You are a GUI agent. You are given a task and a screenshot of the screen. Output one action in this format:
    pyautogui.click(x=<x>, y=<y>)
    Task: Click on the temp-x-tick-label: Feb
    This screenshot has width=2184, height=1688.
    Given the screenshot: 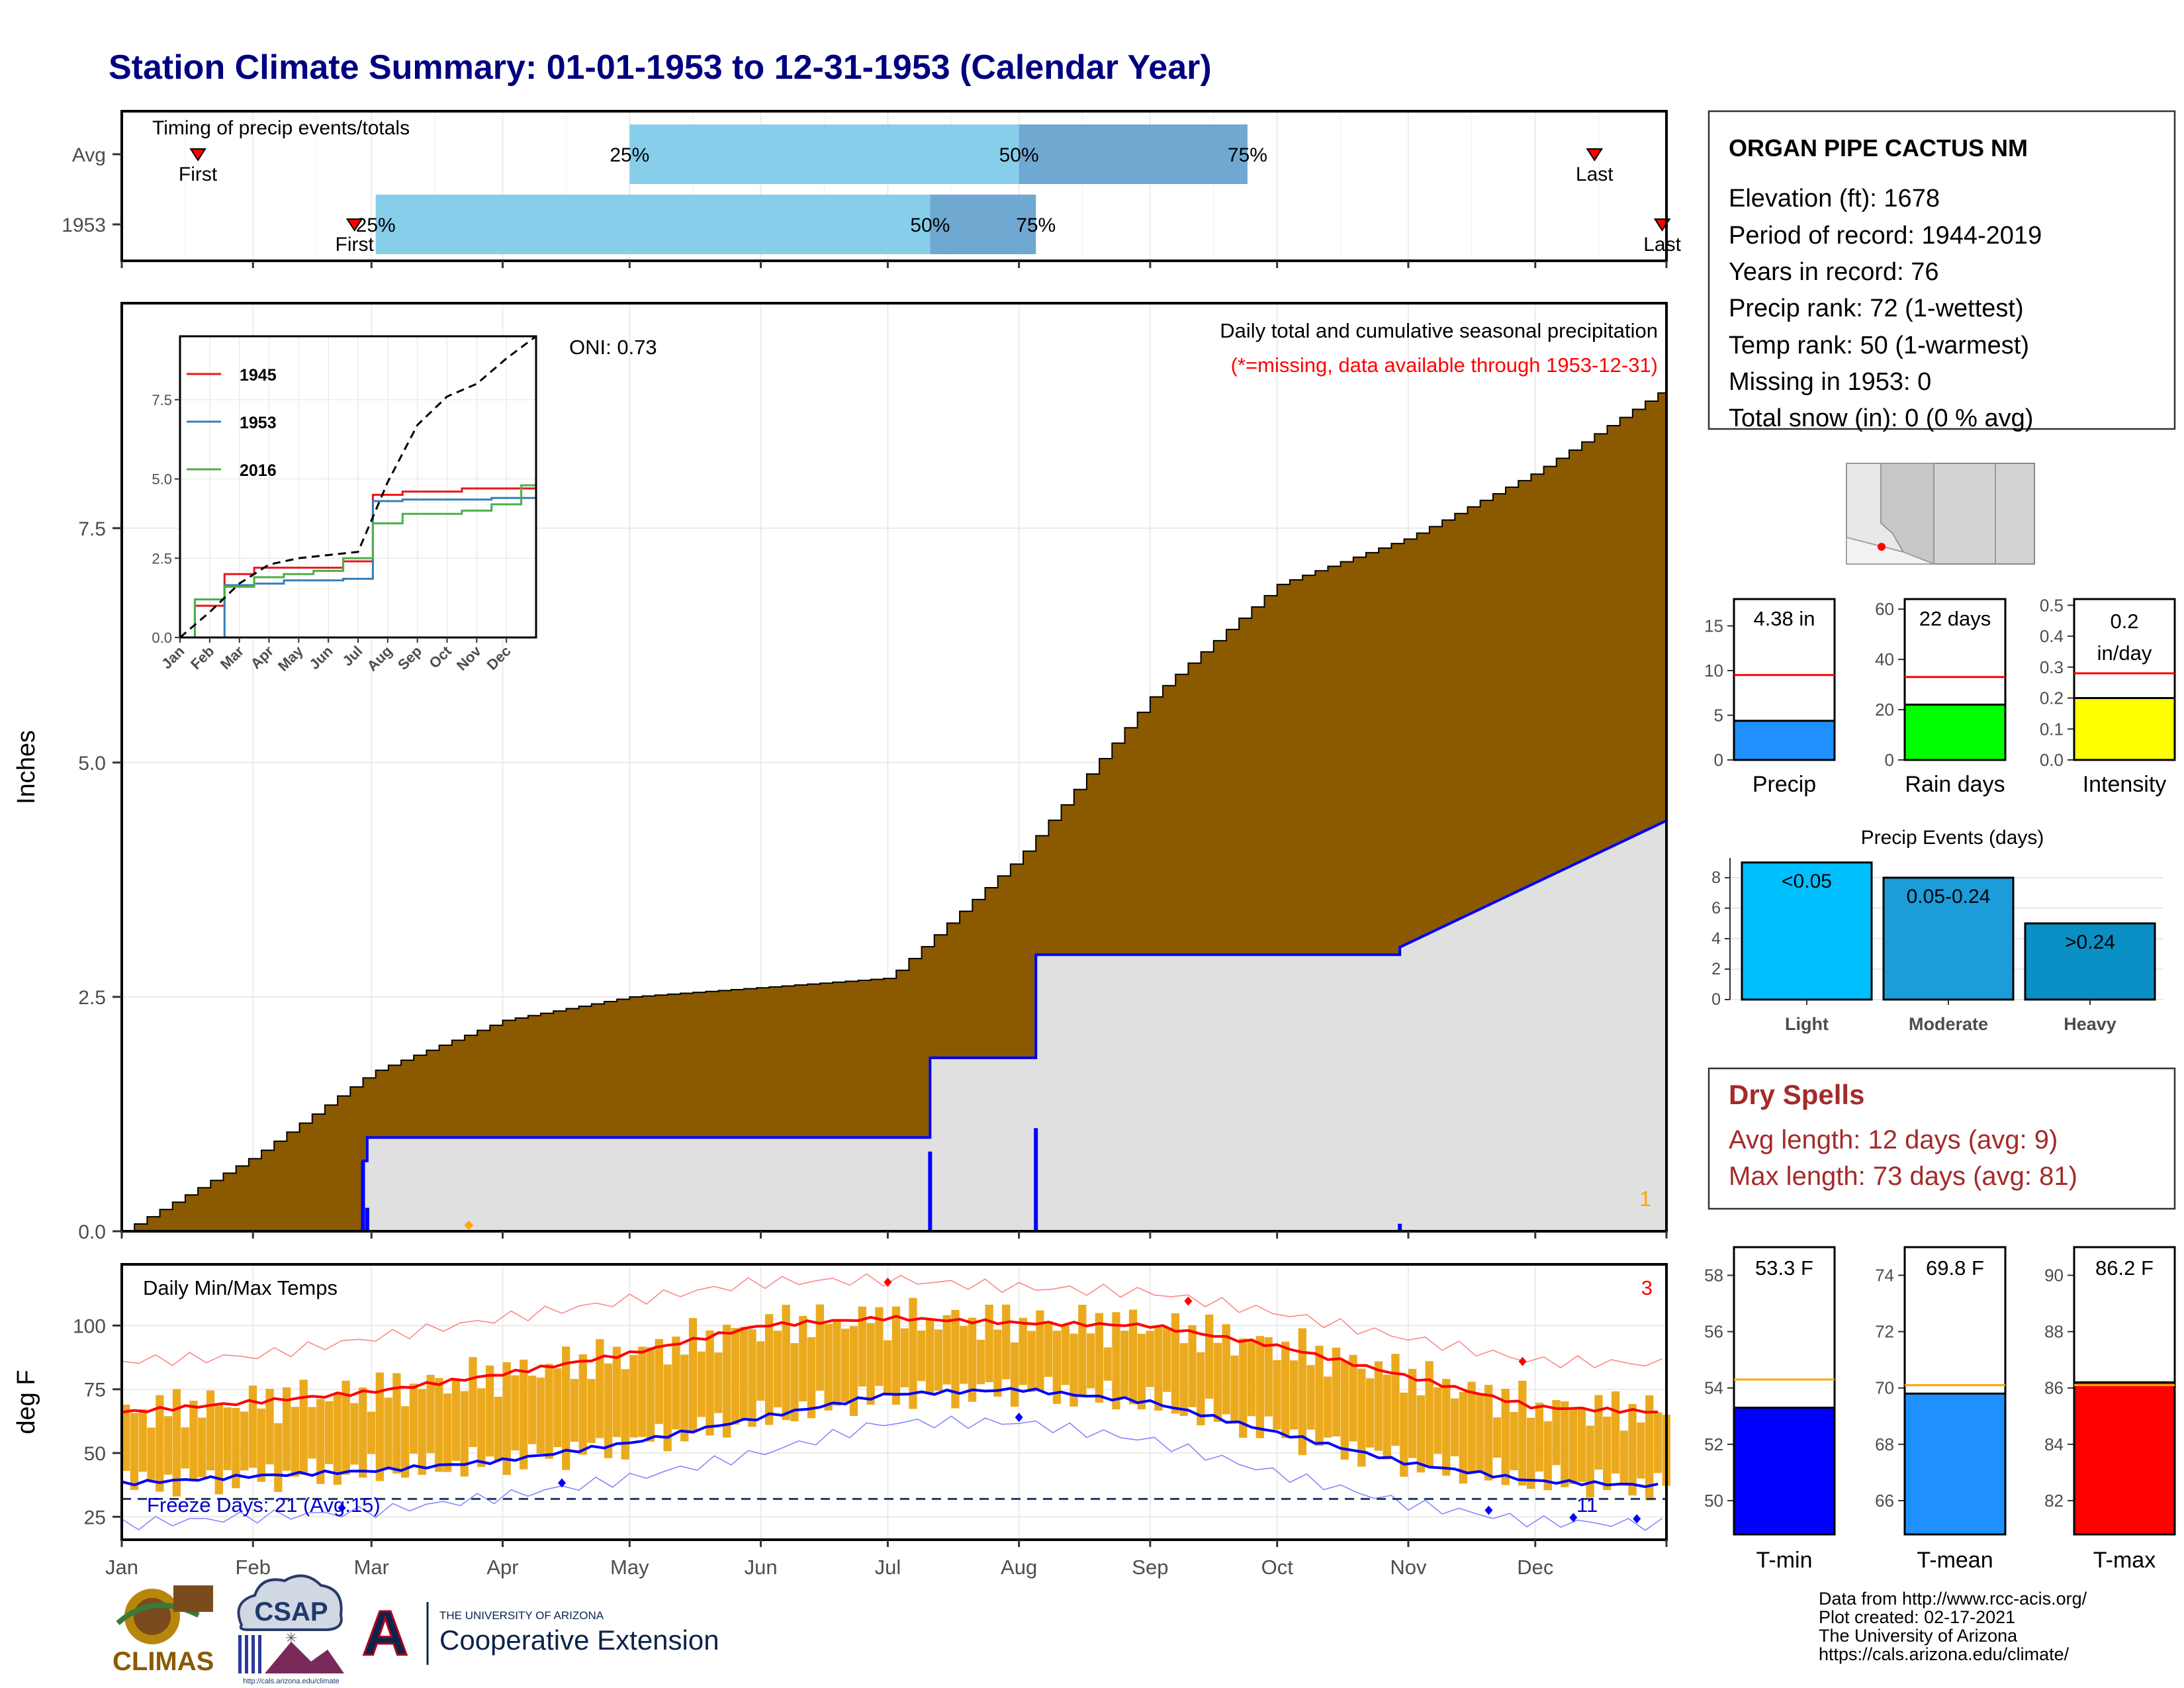 What is the action you would take?
    pyautogui.click(x=253, y=1567)
    